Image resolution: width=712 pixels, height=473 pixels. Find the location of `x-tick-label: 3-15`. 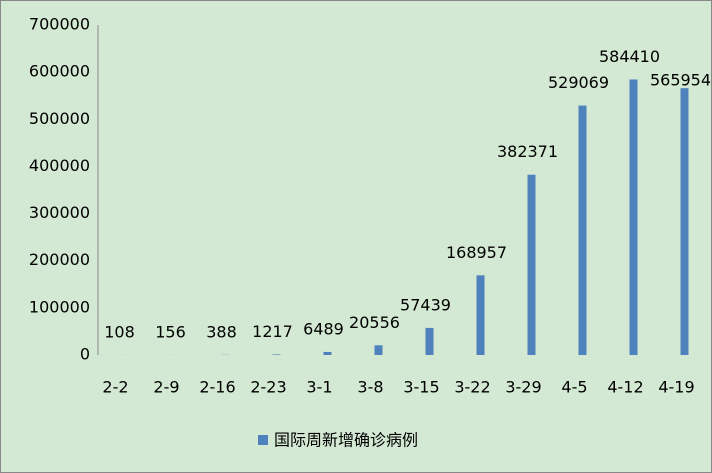

x-tick-label: 3-15 is located at coordinates (421, 387).